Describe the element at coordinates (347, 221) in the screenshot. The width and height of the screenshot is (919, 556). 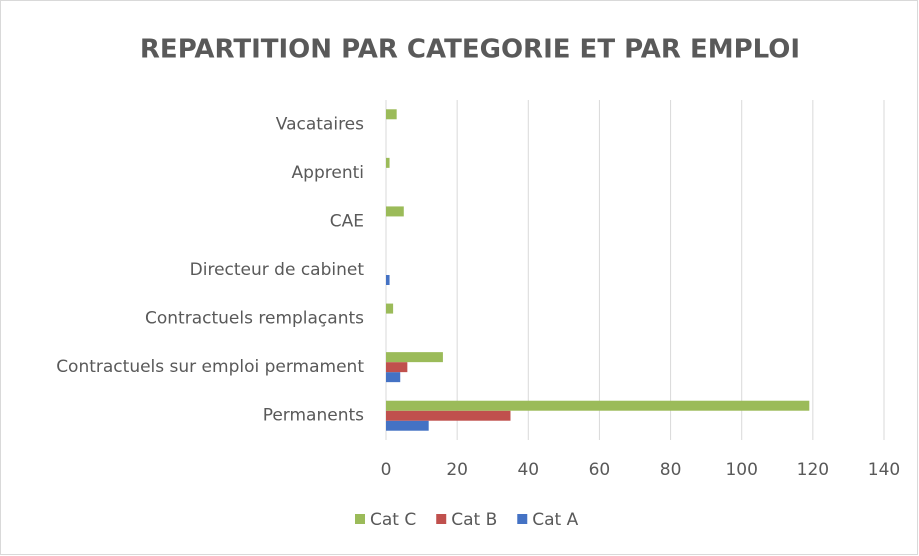
I see `y-tick-label: CAE` at that location.